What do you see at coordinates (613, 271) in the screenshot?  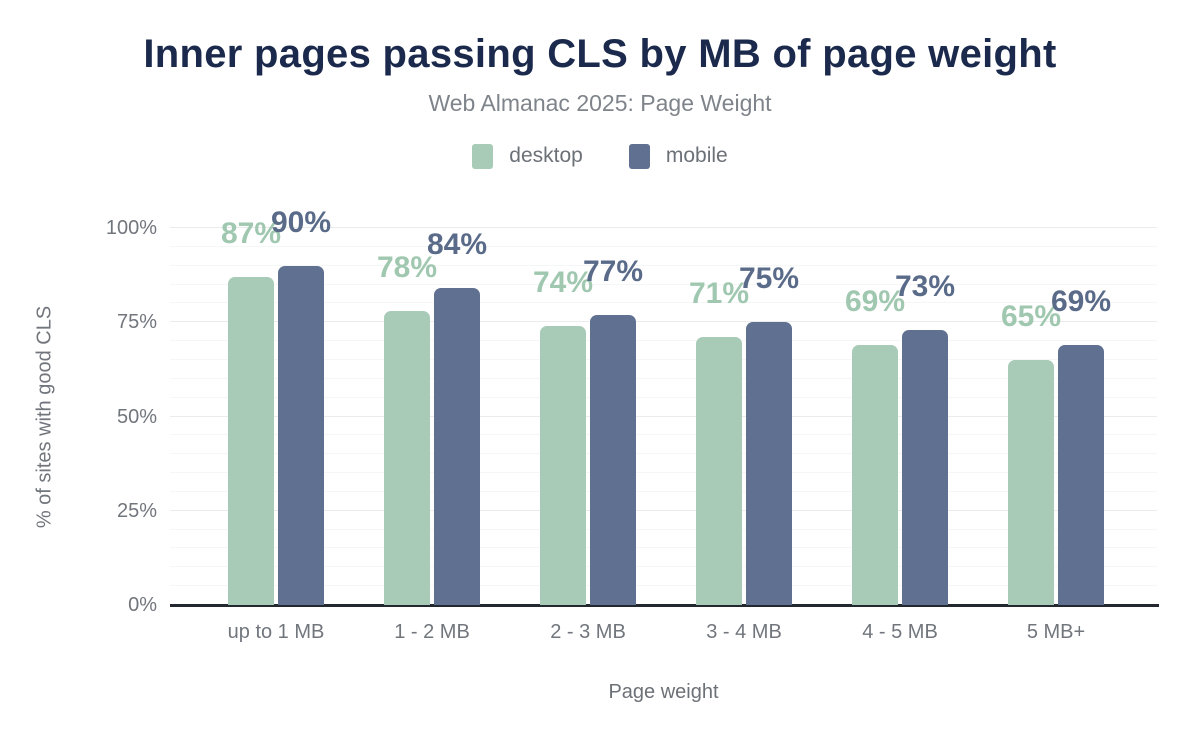 I see `mobile-value-label: 77%` at bounding box center [613, 271].